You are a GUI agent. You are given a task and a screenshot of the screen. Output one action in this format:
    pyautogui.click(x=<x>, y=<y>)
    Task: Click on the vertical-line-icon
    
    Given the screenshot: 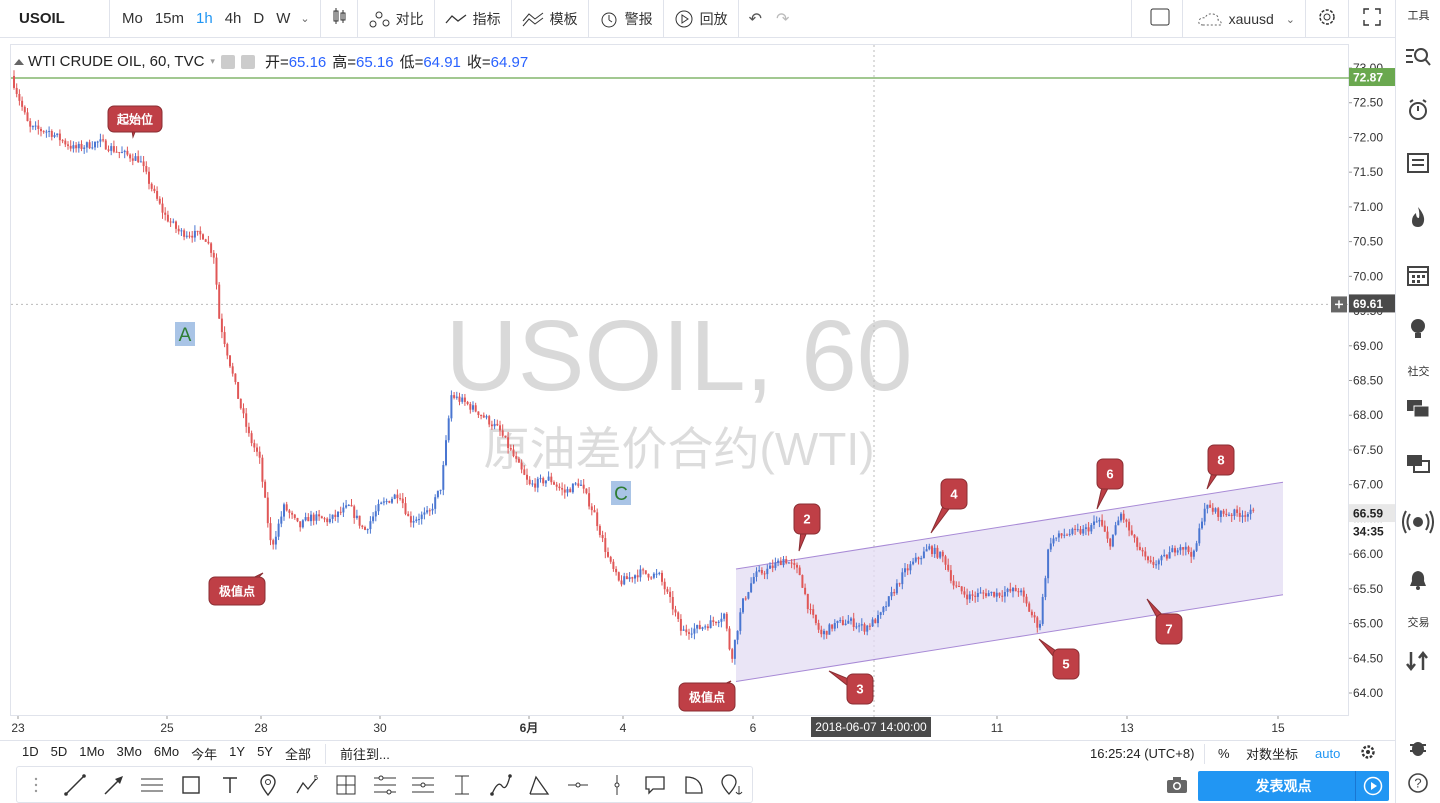 What is the action you would take?
    pyautogui.click(x=616, y=784)
    